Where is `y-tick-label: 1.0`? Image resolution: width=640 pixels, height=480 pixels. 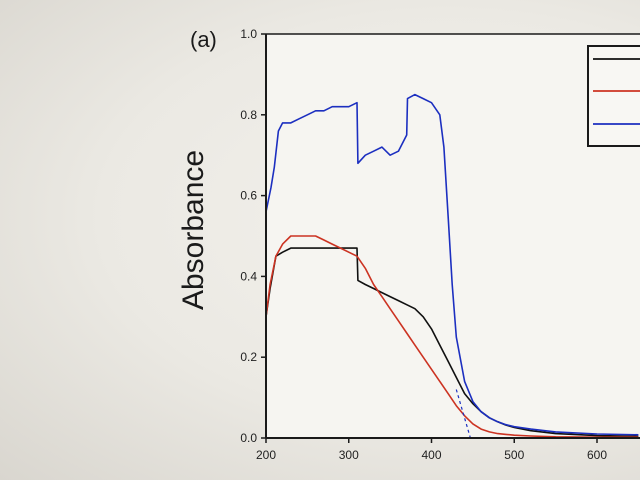
y-tick-label: 1.0 is located at coordinates (248, 34).